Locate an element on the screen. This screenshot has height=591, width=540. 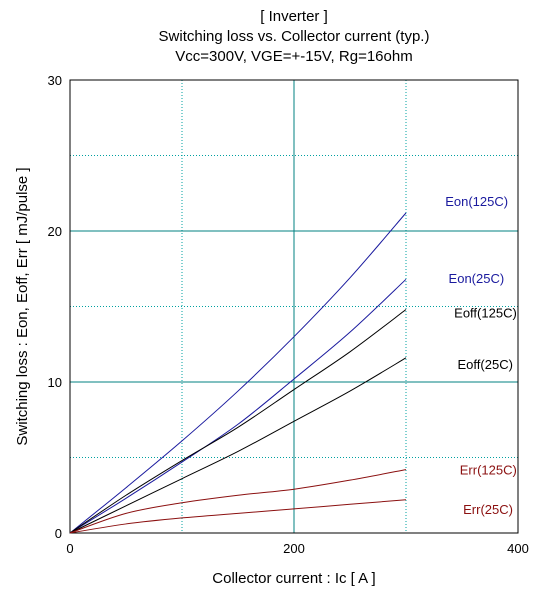
x-tick-label: 400 is located at coordinates (518, 548).